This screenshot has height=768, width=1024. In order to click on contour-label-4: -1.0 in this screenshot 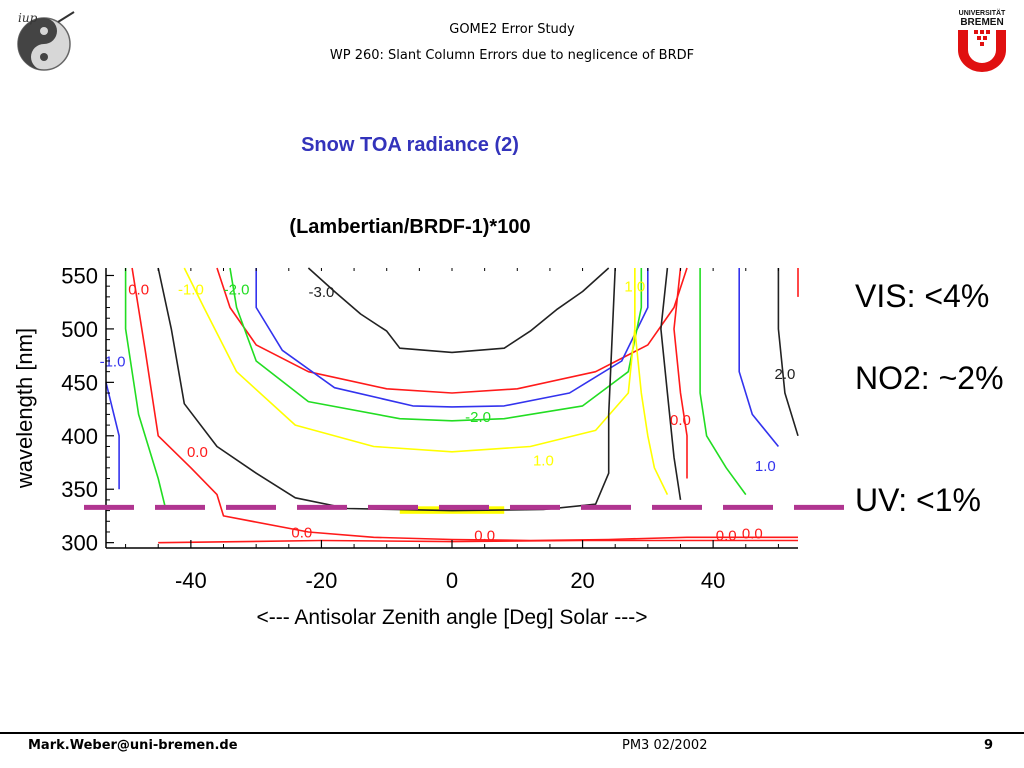, I will do `click(113, 361)`.